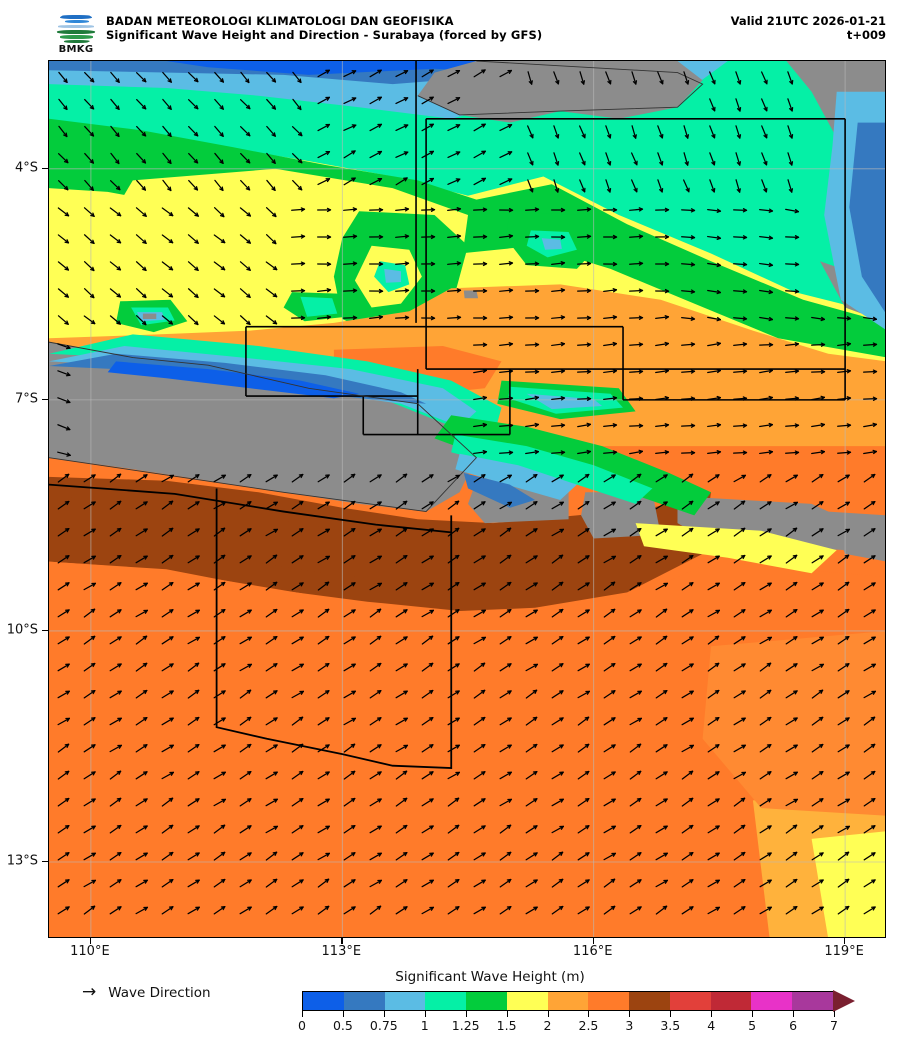  Describe the element at coordinates (808, 21) in the screenshot. I see `valid-time: Valid 21UTC 2026-01-21` at that location.